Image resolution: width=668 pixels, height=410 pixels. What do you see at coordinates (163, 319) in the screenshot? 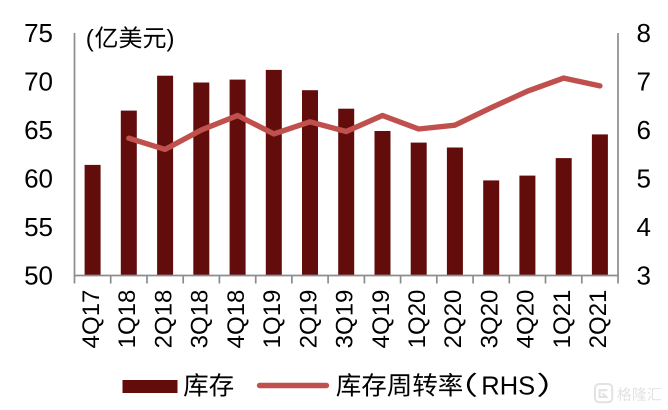
I see `svg-text: 2Q18` at bounding box center [163, 319].